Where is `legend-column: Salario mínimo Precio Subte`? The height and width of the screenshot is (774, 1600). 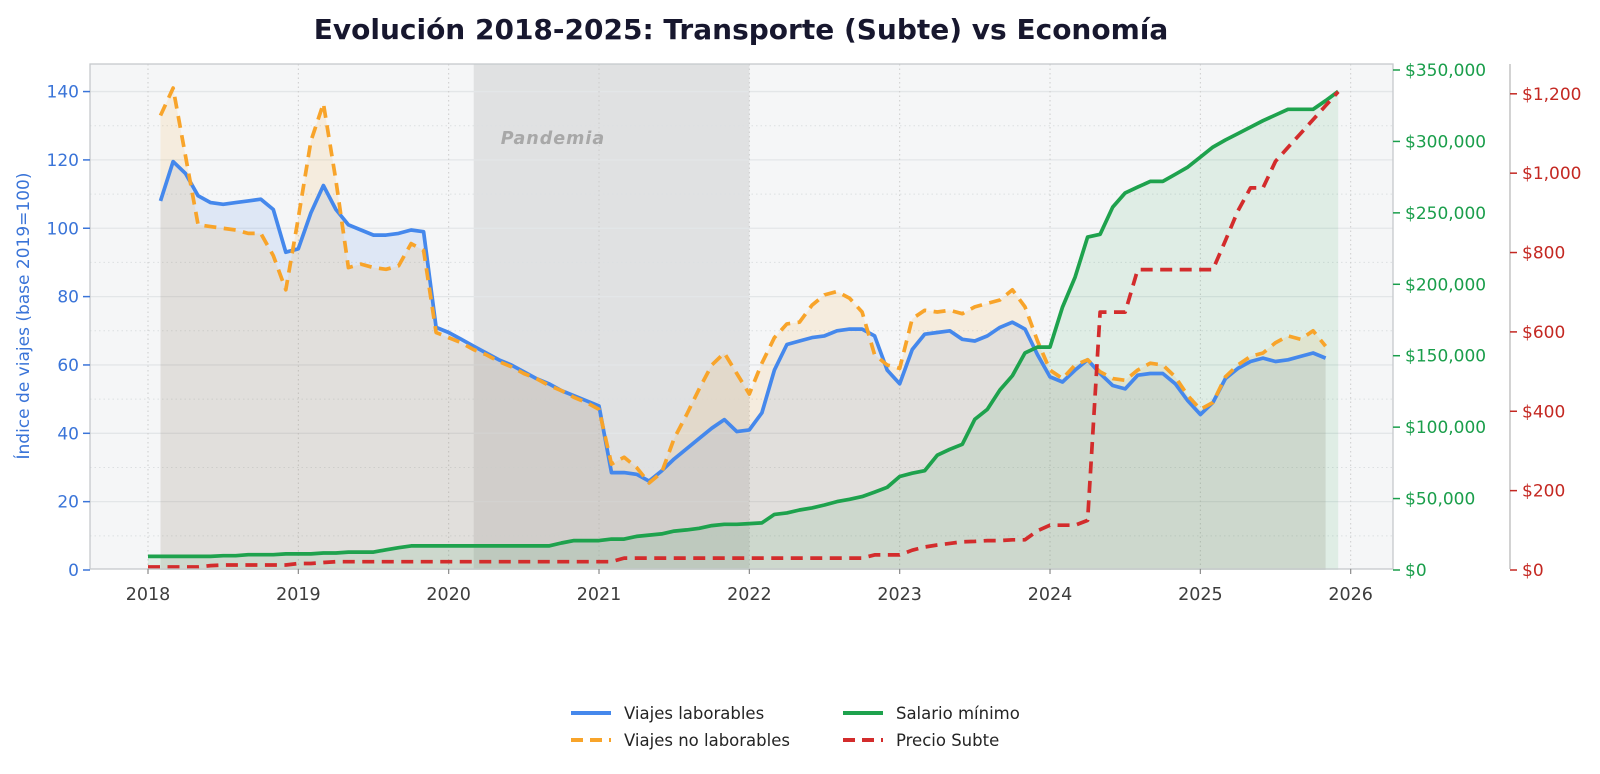
legend-column: Salario mínimo Precio Subte is located at coordinates (931, 726).